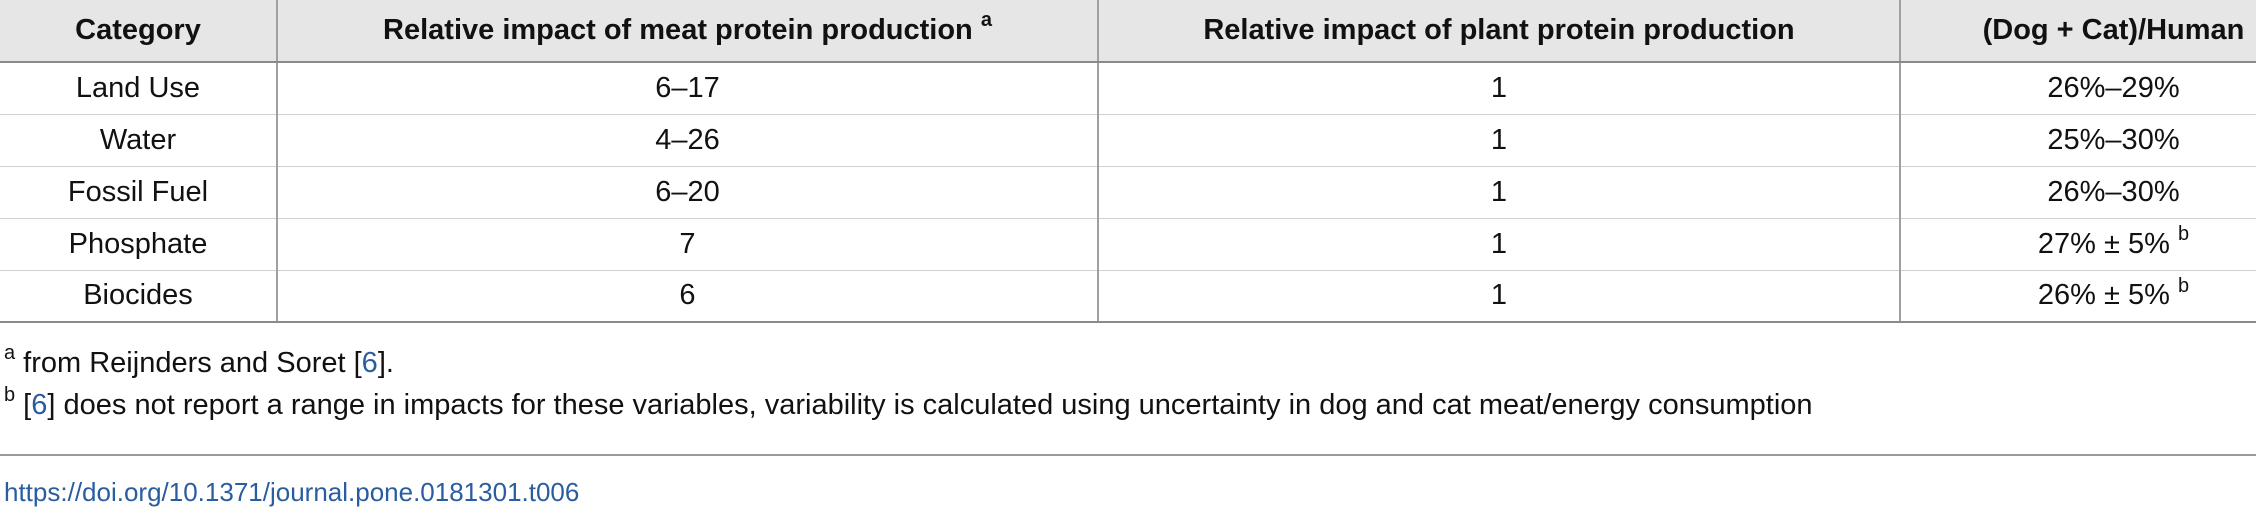 The height and width of the screenshot is (517, 2256). Describe the element at coordinates (687, 296) in the screenshot. I see `cell-meat: 6` at that location.